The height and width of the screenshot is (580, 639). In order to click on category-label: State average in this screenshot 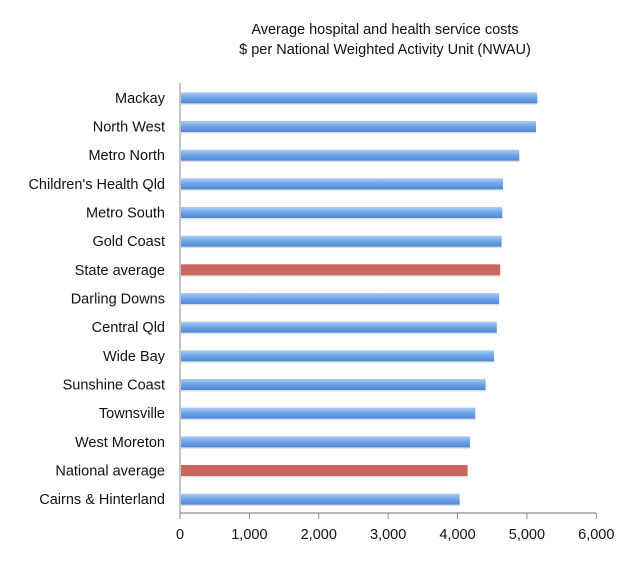, I will do `click(120, 271)`.